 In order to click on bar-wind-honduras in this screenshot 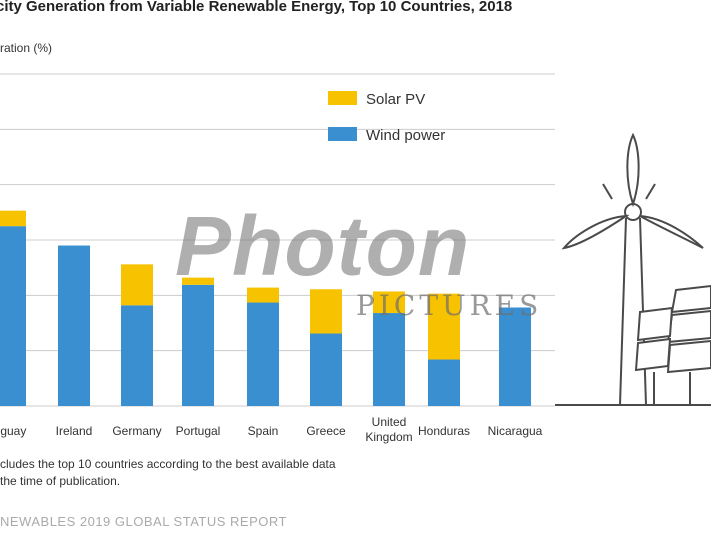, I will do `click(444, 382)`.